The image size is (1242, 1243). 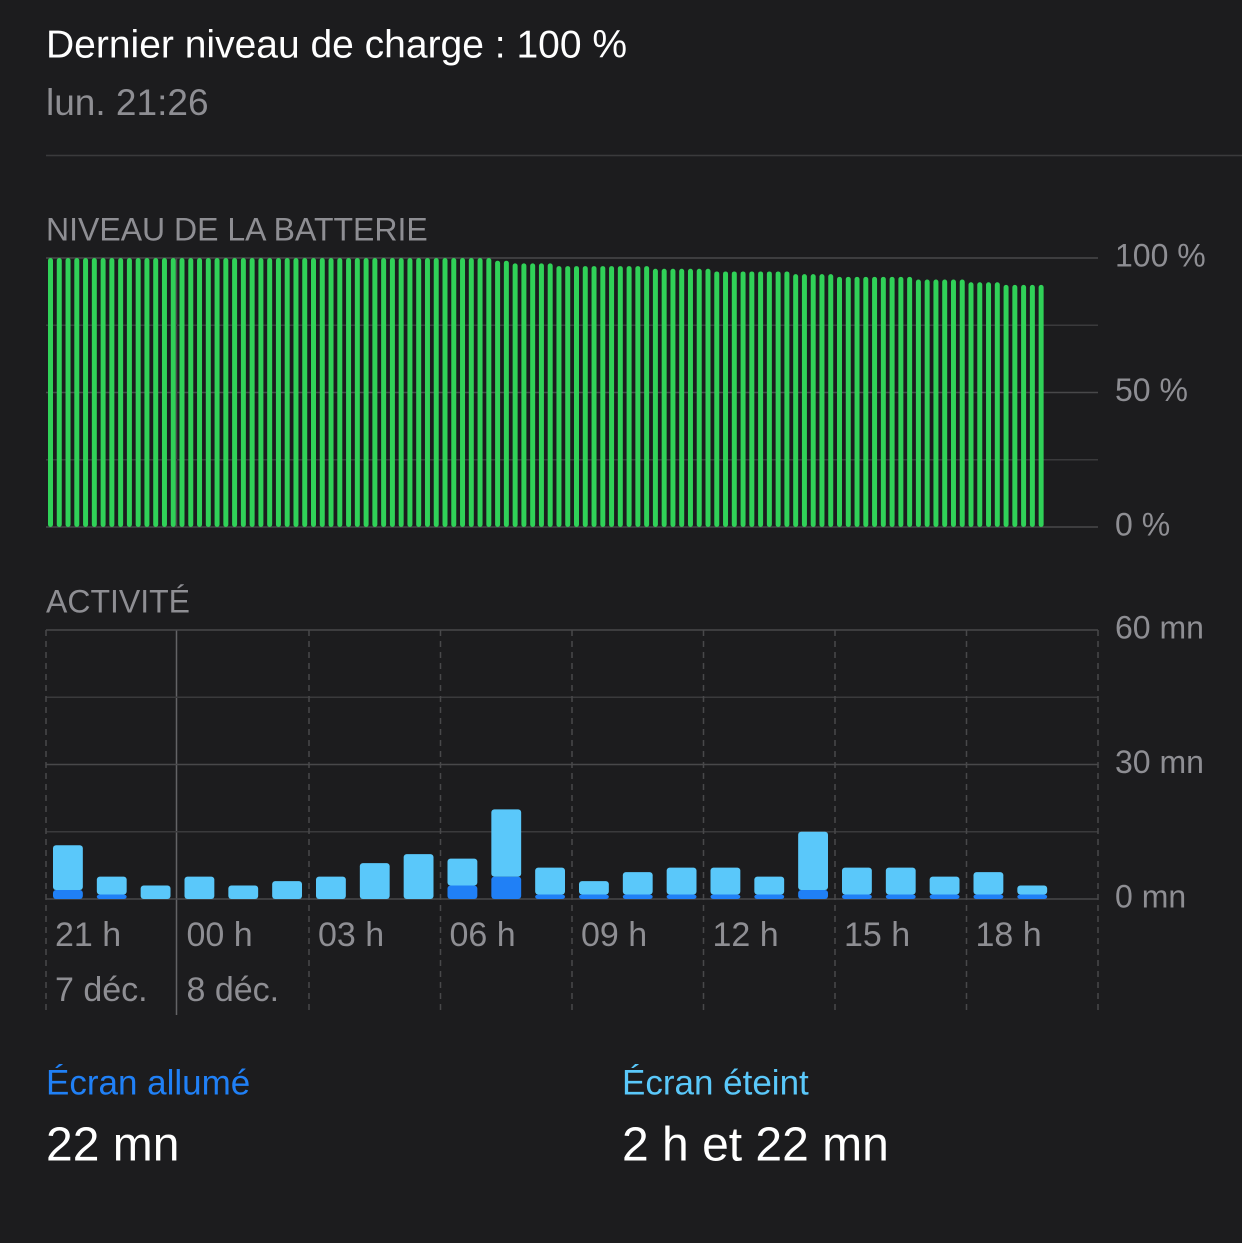 What do you see at coordinates (1160, 255) in the screenshot?
I see `y-tick-label: 100 %` at bounding box center [1160, 255].